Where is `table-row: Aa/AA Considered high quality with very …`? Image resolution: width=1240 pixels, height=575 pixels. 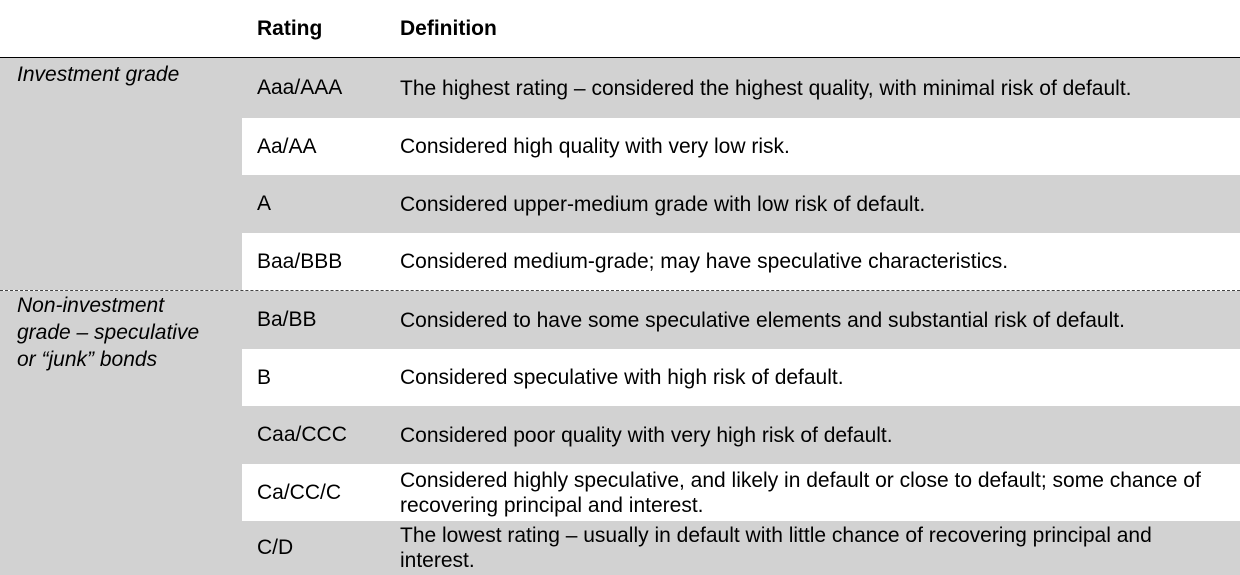 table-row: Aa/AA Considered high quality with very … is located at coordinates (741, 146).